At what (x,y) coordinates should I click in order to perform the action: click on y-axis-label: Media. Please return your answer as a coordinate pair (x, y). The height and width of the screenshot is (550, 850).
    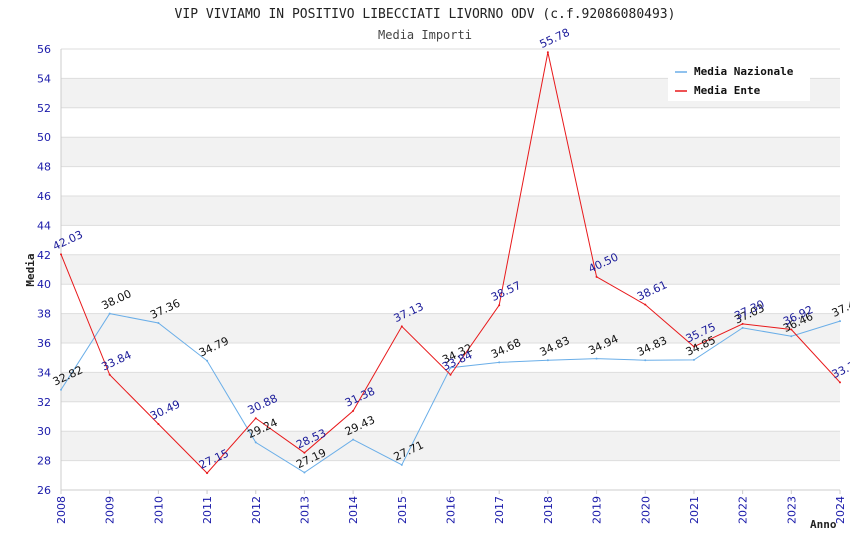
    Looking at the image, I should click on (30, 269).